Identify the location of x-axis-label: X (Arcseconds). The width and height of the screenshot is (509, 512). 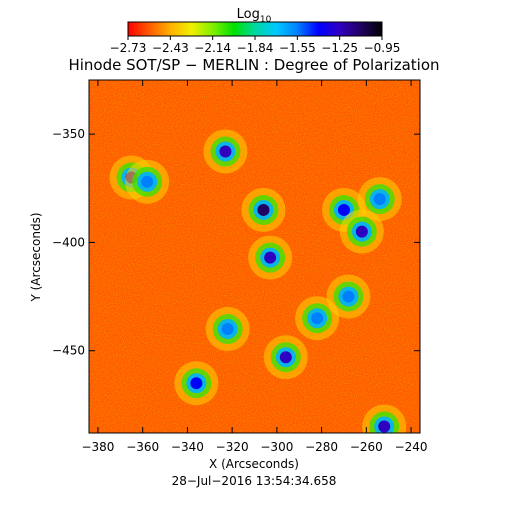
(254, 464).